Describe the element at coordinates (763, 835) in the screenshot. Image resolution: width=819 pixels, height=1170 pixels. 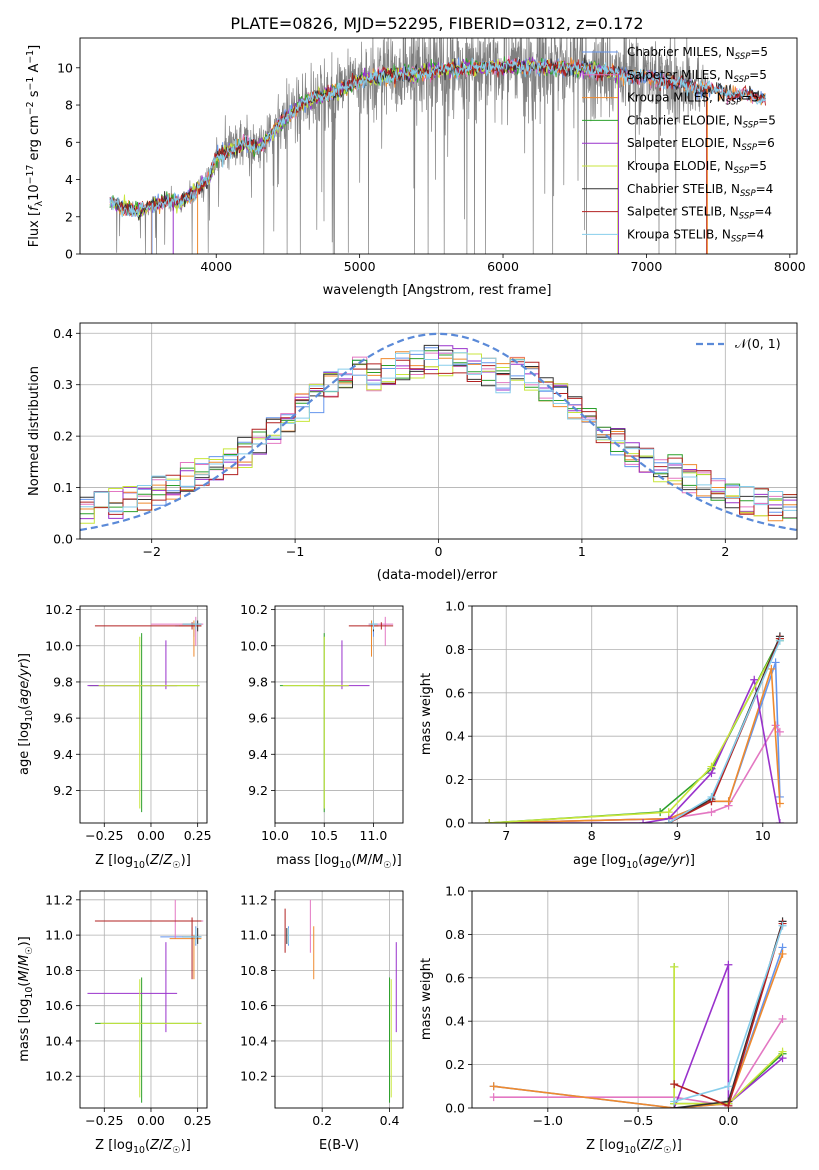
I see `x-tick-label: 10` at that location.